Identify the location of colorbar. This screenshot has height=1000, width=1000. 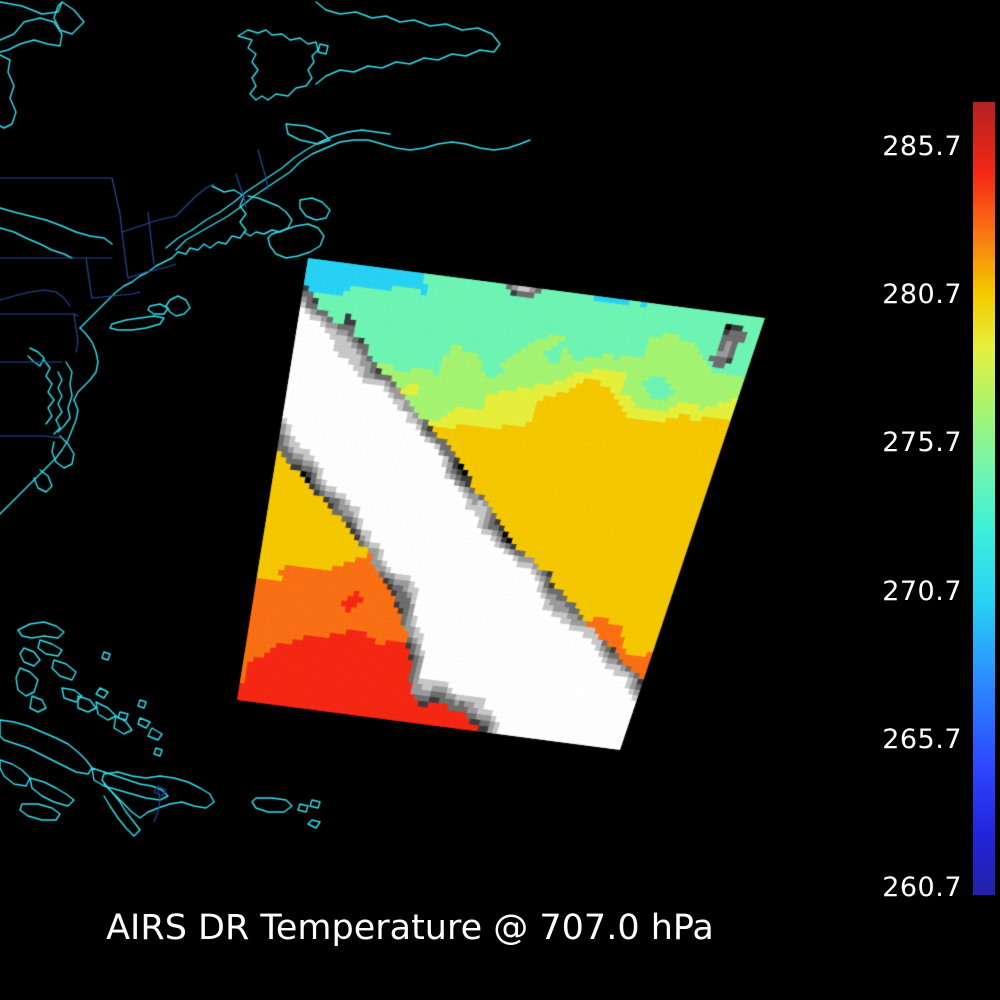
(984, 498).